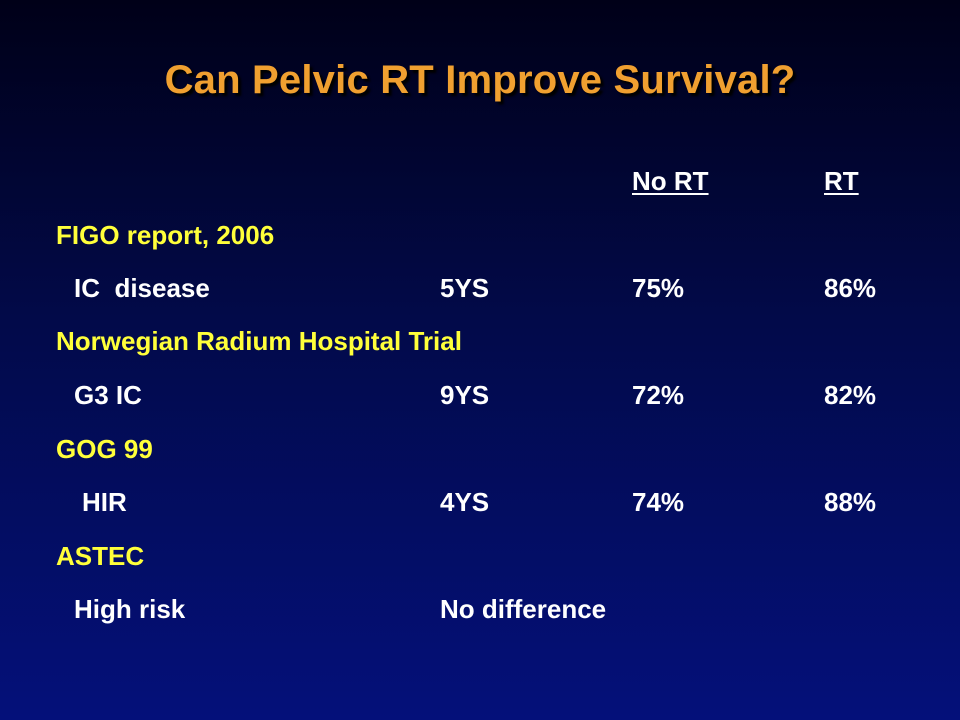 The image size is (960, 720). Describe the element at coordinates (850, 395) in the screenshot. I see `row-rt-norwegian: 82%` at that location.